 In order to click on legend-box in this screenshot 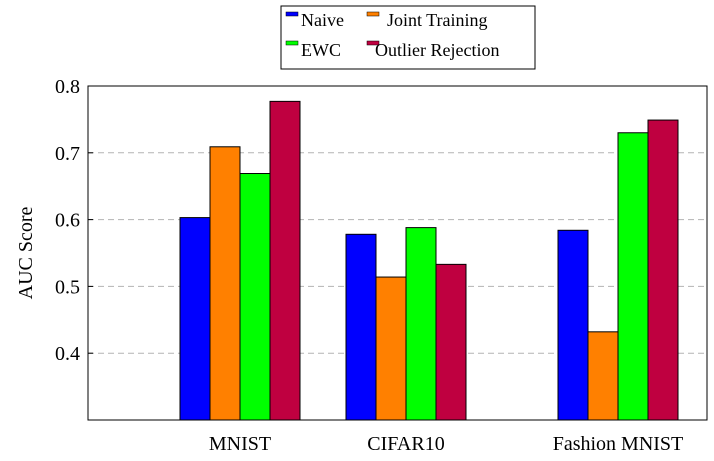, I will do `click(408, 37)`.